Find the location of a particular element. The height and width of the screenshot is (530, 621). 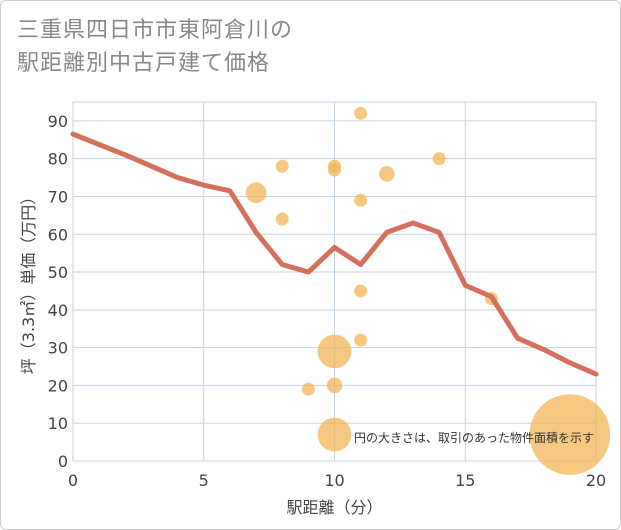

x-tick-label: 10 is located at coordinates (334, 480).